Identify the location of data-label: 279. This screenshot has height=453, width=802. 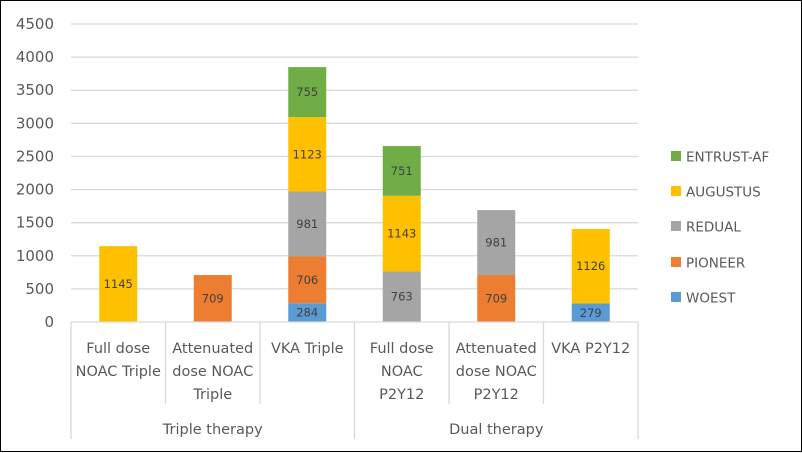
(591, 313).